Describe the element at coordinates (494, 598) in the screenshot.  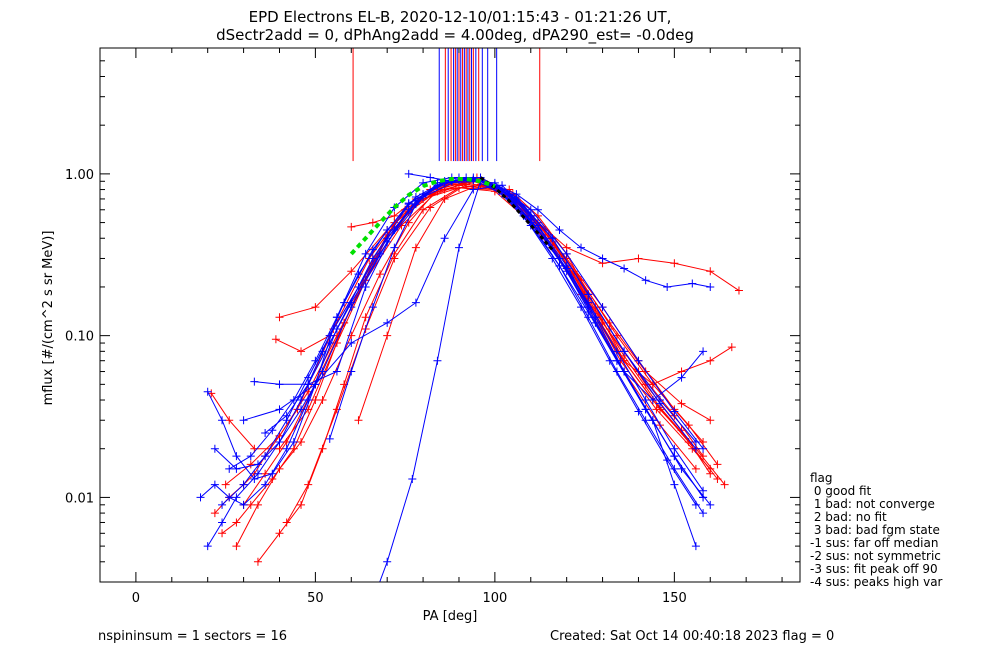
I see `x-tick-label-2: 100` at that location.